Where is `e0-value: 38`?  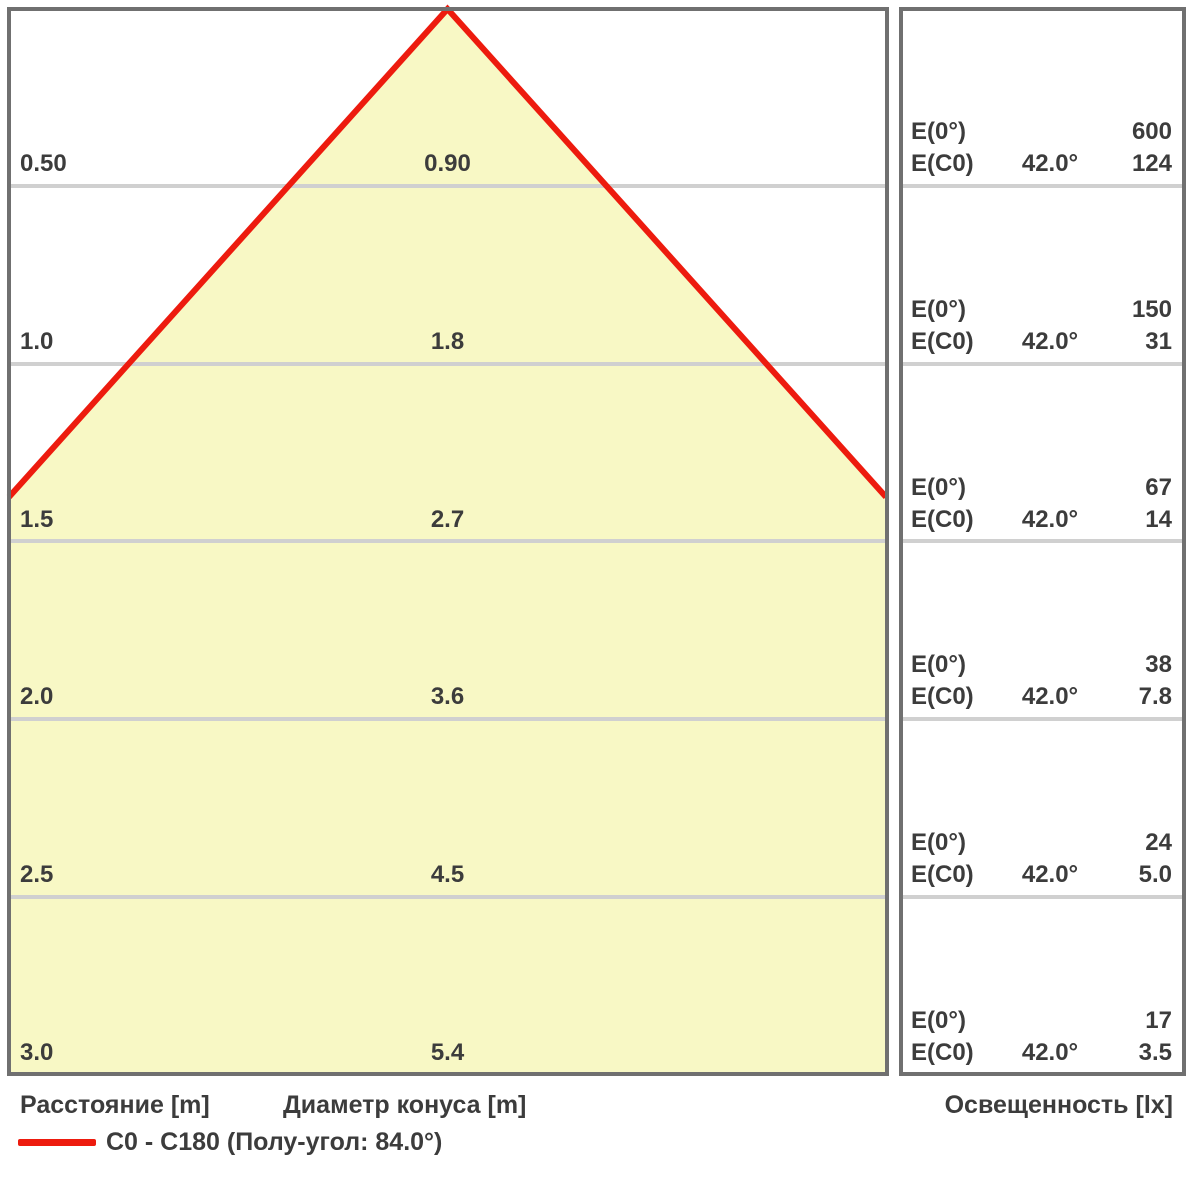 e0-value: 38 is located at coordinates (1158, 664).